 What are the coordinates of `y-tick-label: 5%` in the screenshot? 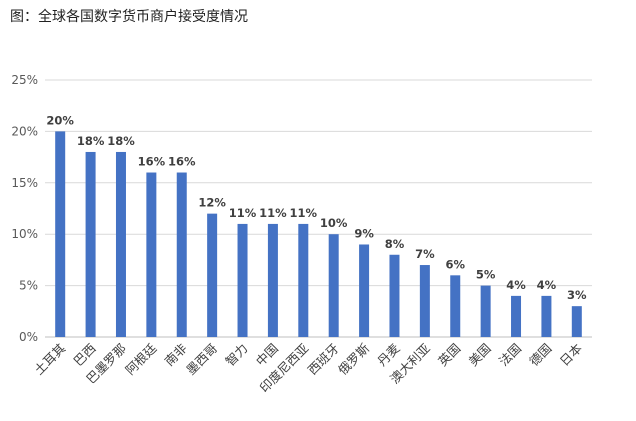 It's located at (28, 286).